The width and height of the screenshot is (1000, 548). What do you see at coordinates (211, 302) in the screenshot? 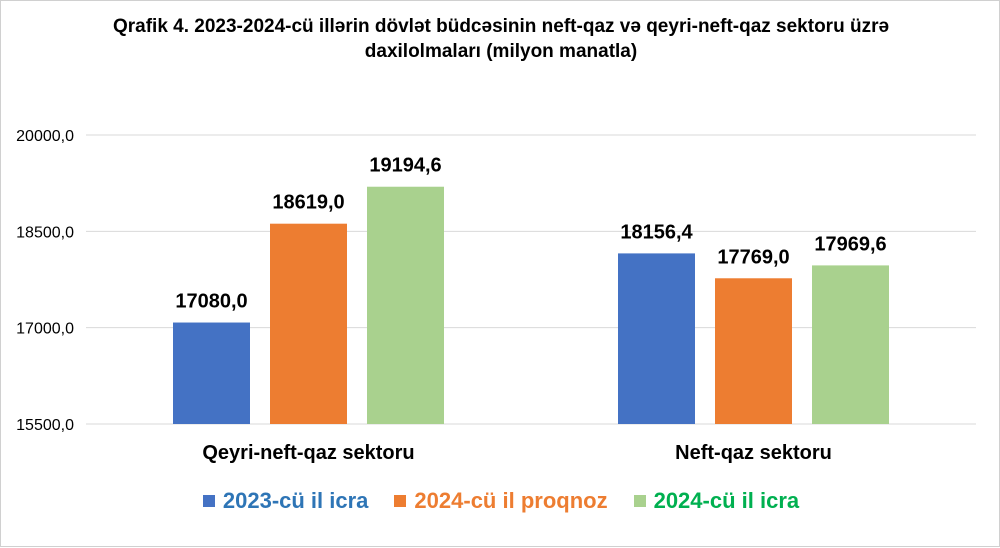
I see `data-label: 17080,0` at bounding box center [211, 302].